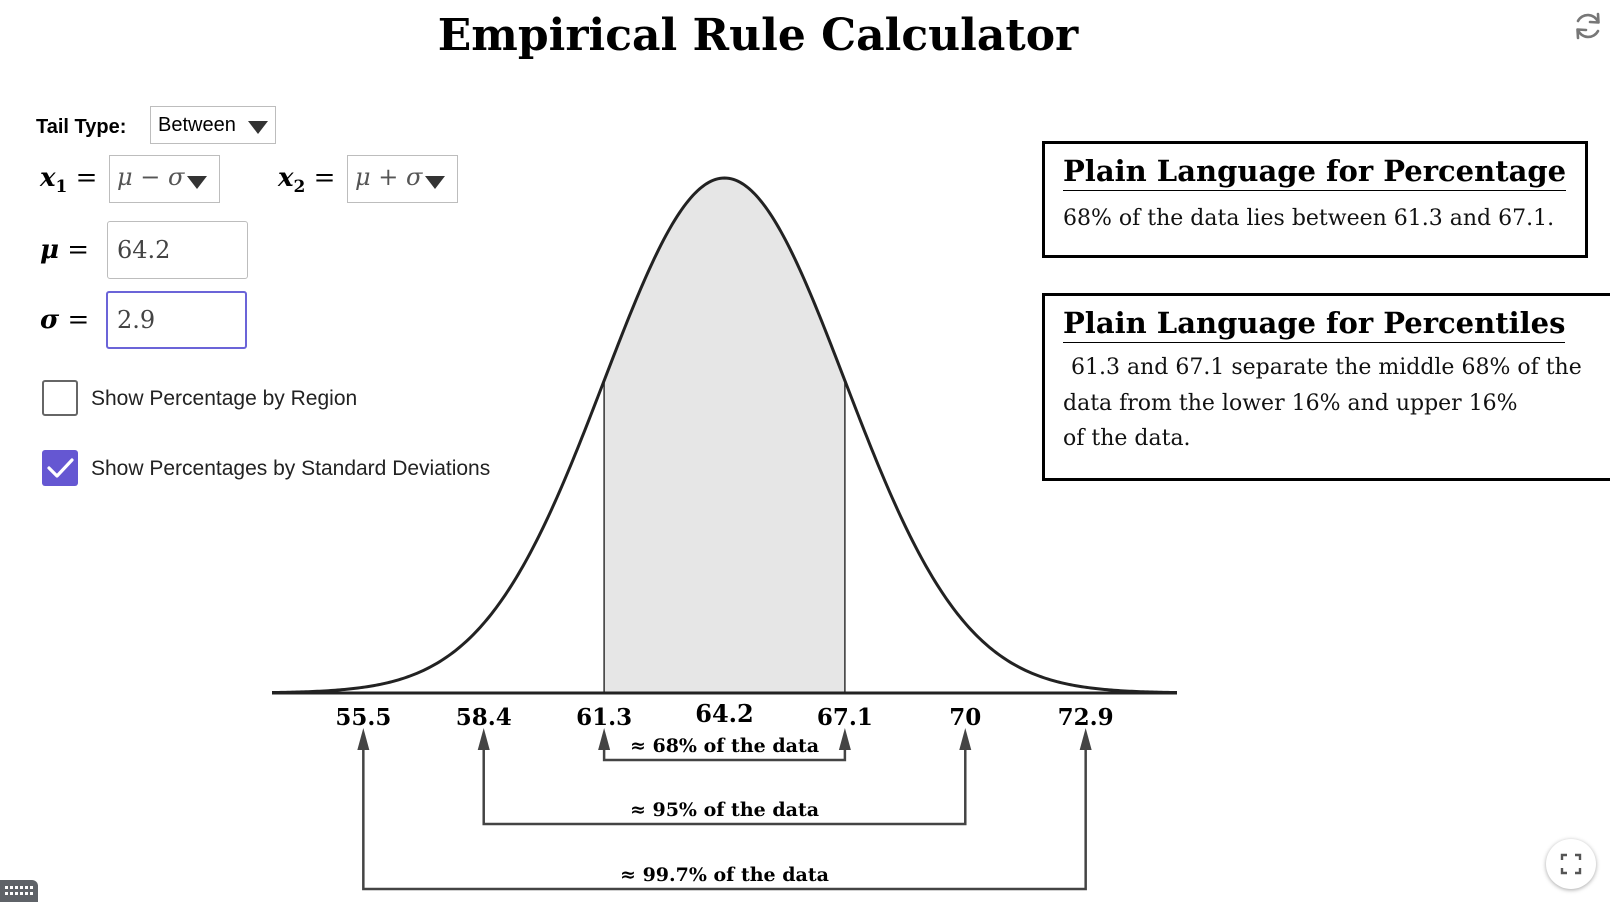 Image resolution: width=1610 pixels, height=907 pixels. I want to click on range-label: ≈ 99.7% of the data, so click(724, 875).